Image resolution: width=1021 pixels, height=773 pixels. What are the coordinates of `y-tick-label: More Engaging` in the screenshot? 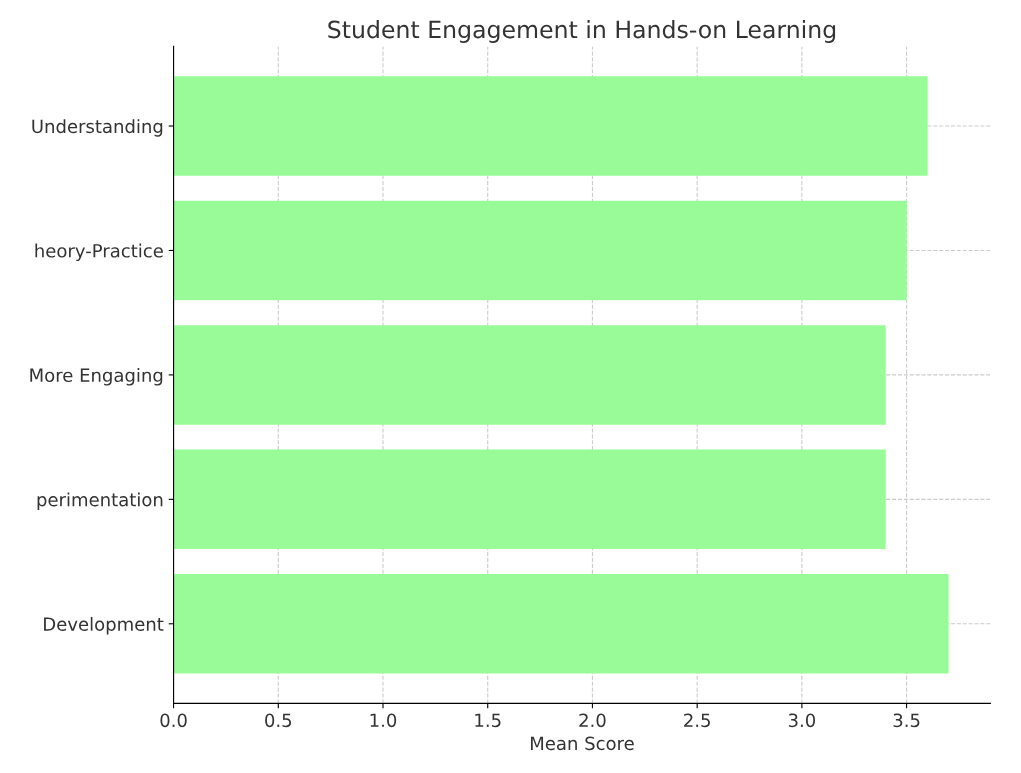 It's located at (96, 377).